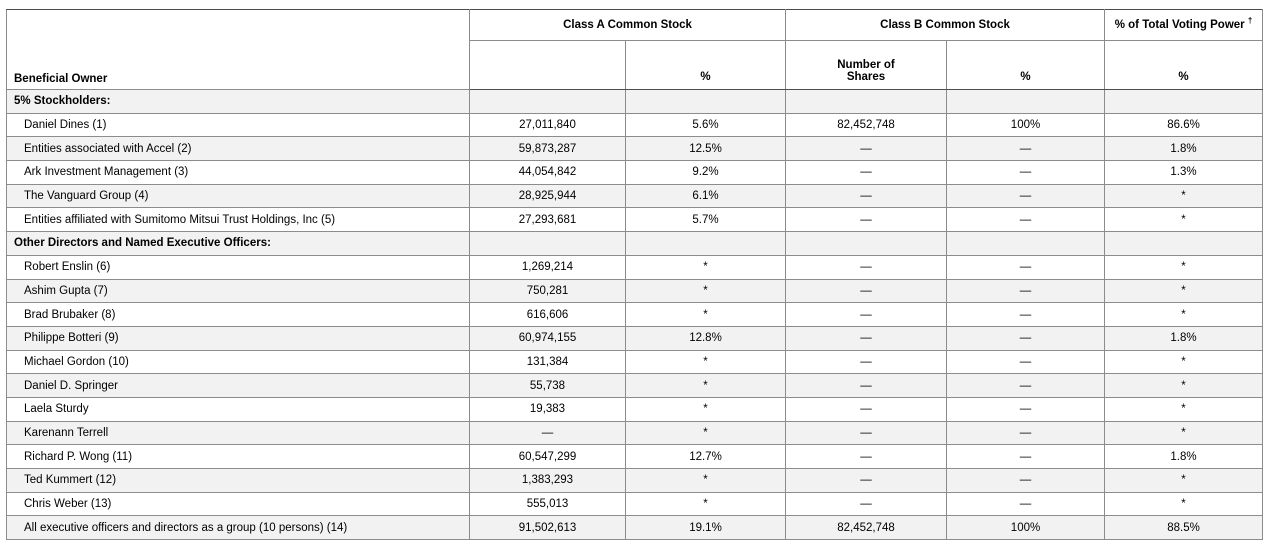 Image resolution: width=1280 pixels, height=541 pixels. I want to click on class-a-shares-subheader, so click(547, 65).